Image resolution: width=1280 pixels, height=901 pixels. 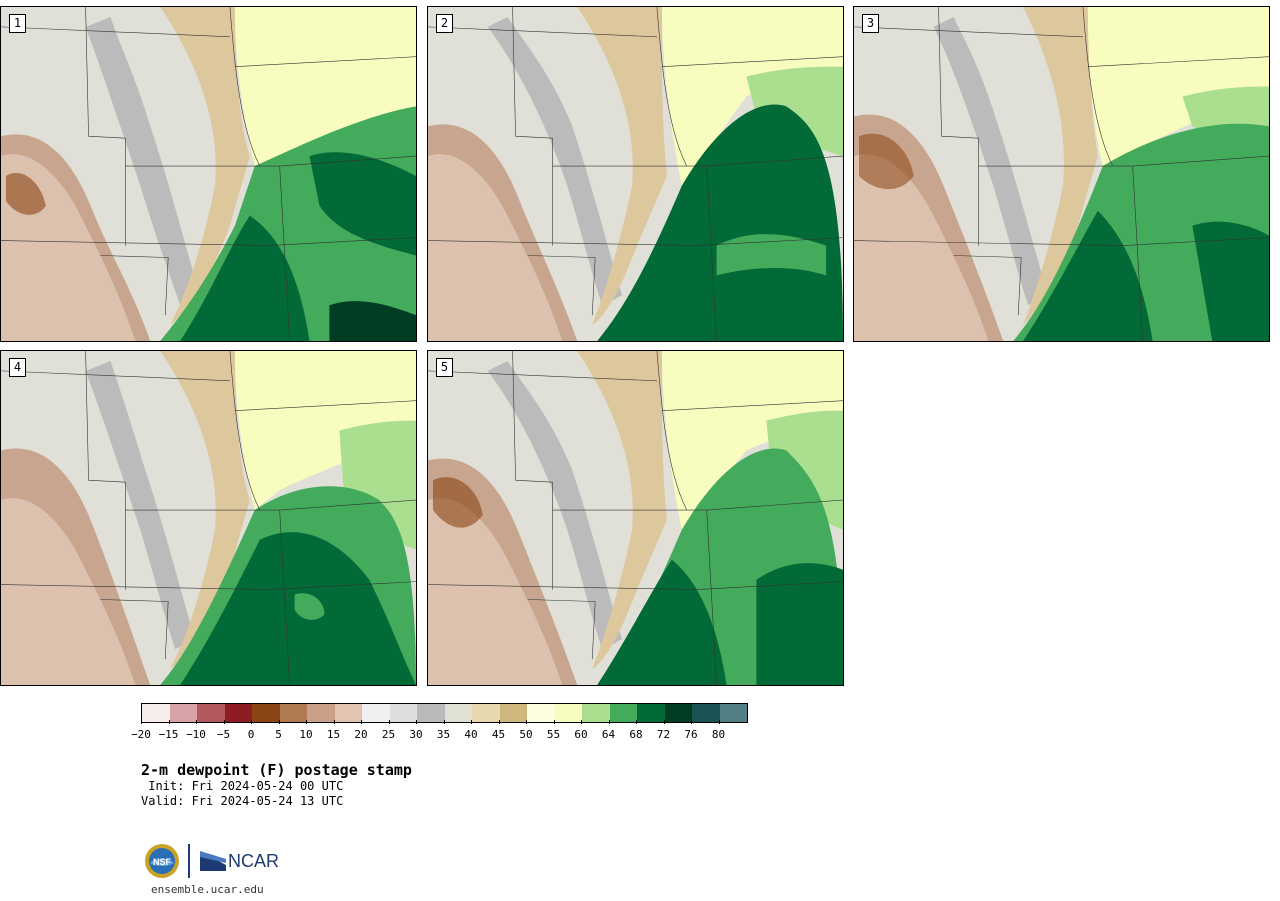 What do you see at coordinates (17, 367) in the screenshot?
I see `panel-number: 4` at bounding box center [17, 367].